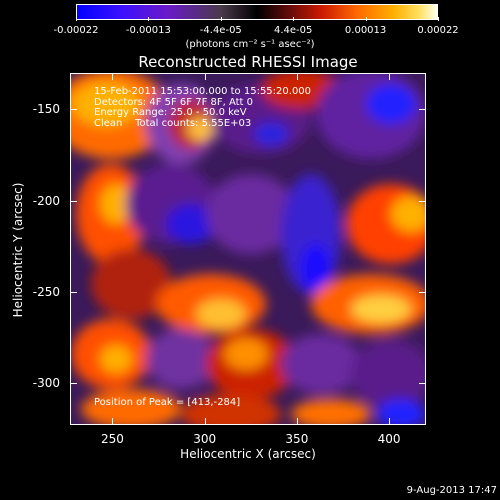 This screenshot has height=500, width=500. I want to click on colorbar-tick-label: -4.4e-05, so click(220, 30).